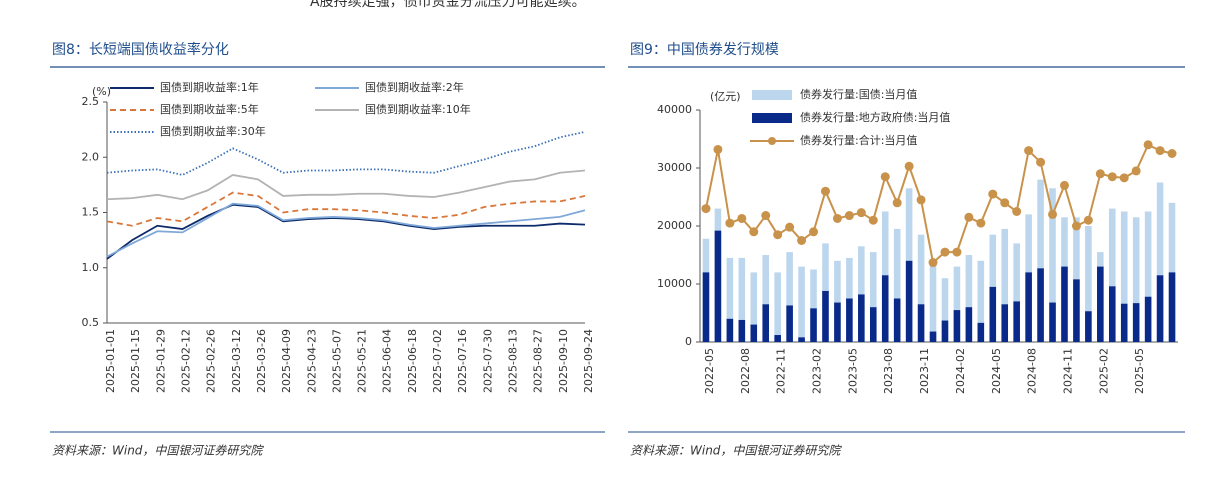 The width and height of the screenshot is (1214, 486). What do you see at coordinates (487, 361) in the screenshot?
I see `x-tick-label: 2025-07-30` at bounding box center [487, 361].